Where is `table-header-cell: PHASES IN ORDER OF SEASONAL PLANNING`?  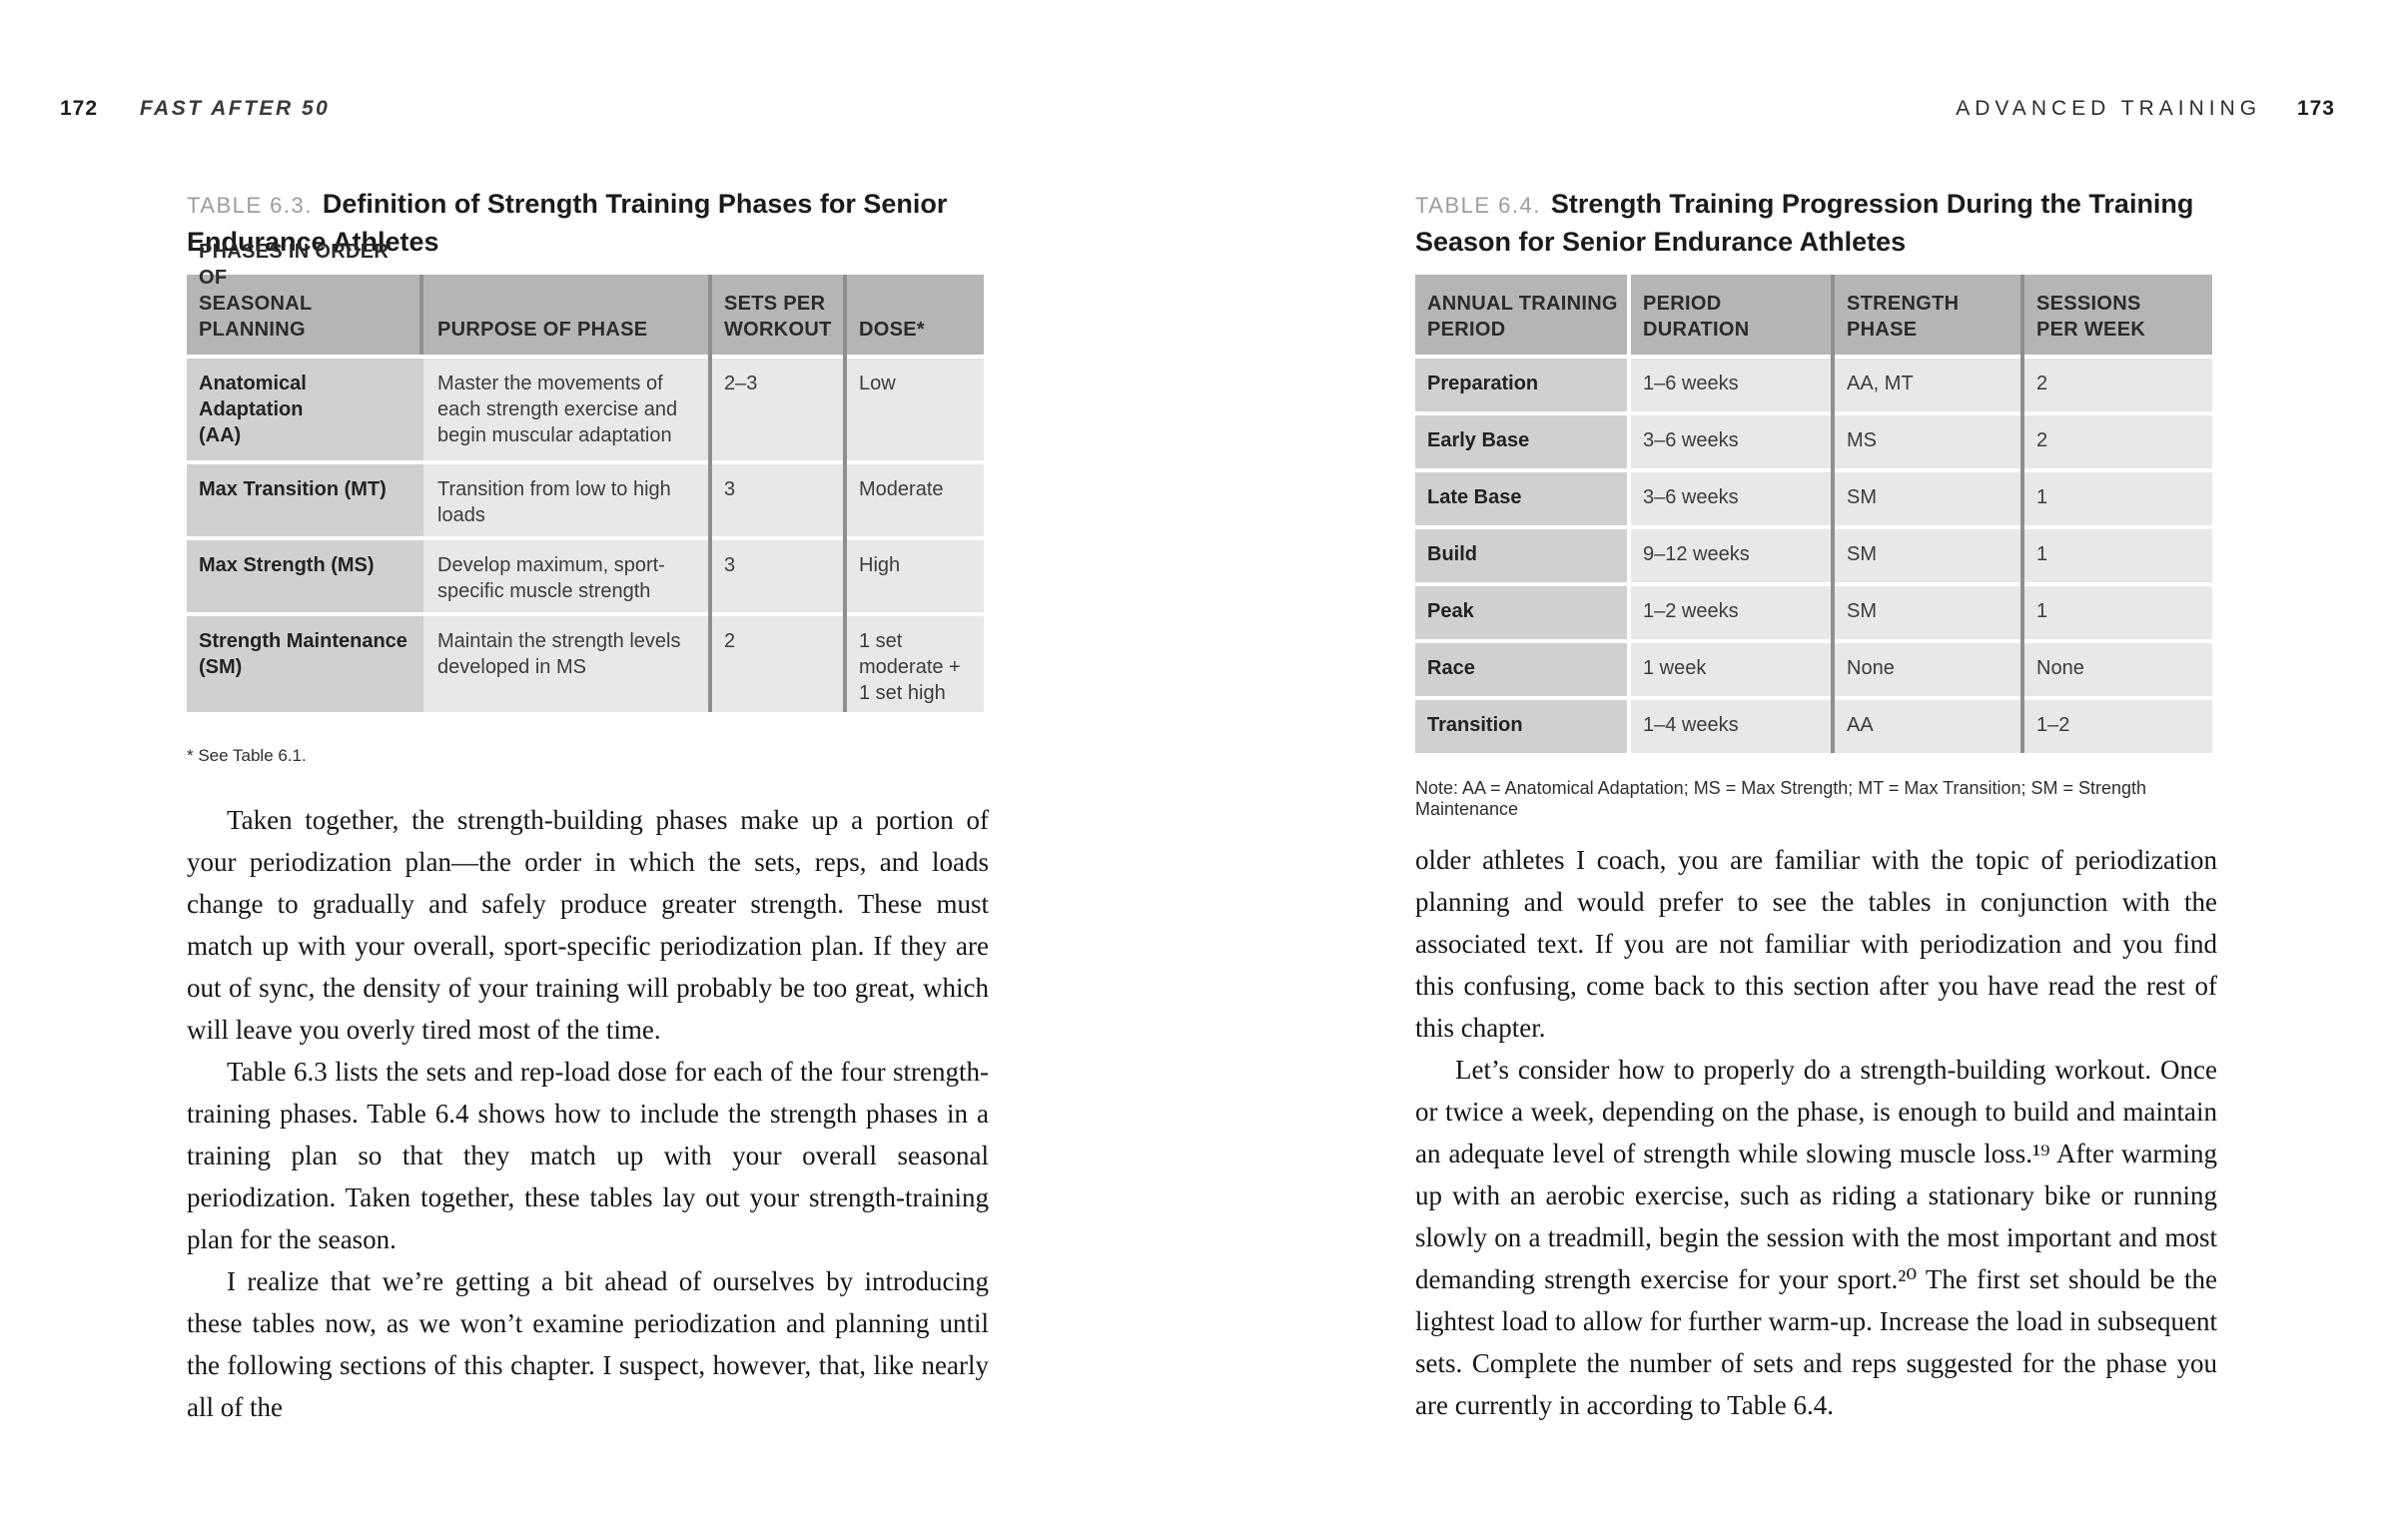 table-header-cell: PHASES IN ORDER OF SEASONAL PLANNING is located at coordinates (305, 298).